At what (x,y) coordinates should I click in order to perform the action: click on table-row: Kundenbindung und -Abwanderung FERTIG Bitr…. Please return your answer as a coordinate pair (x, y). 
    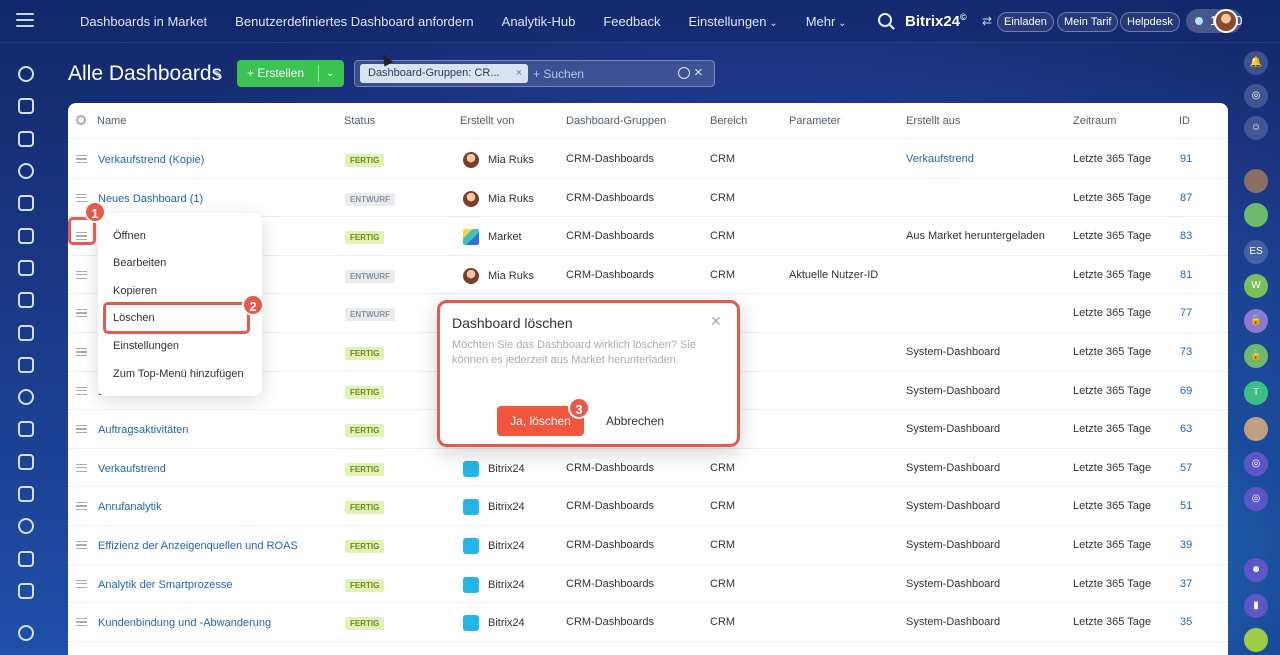
    Looking at the image, I should click on (648, 622).